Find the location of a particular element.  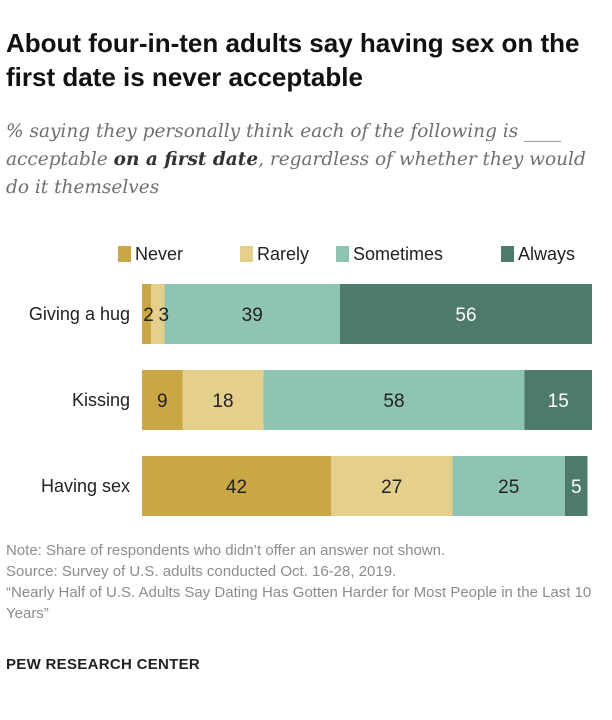

data-label-always: 56 is located at coordinates (465, 315).